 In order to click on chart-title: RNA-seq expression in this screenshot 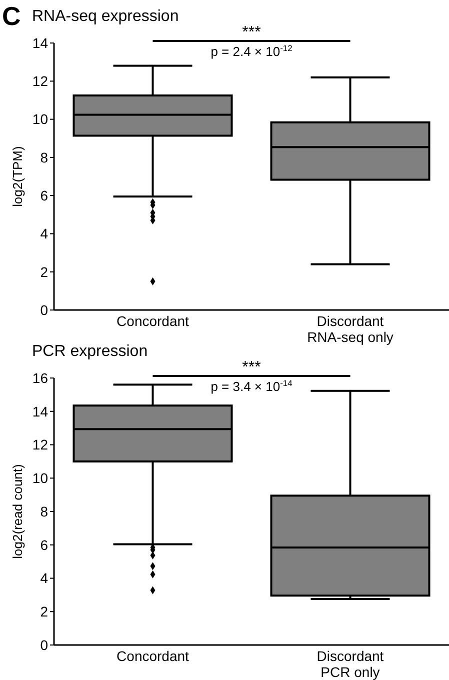, I will do `click(105, 16)`.